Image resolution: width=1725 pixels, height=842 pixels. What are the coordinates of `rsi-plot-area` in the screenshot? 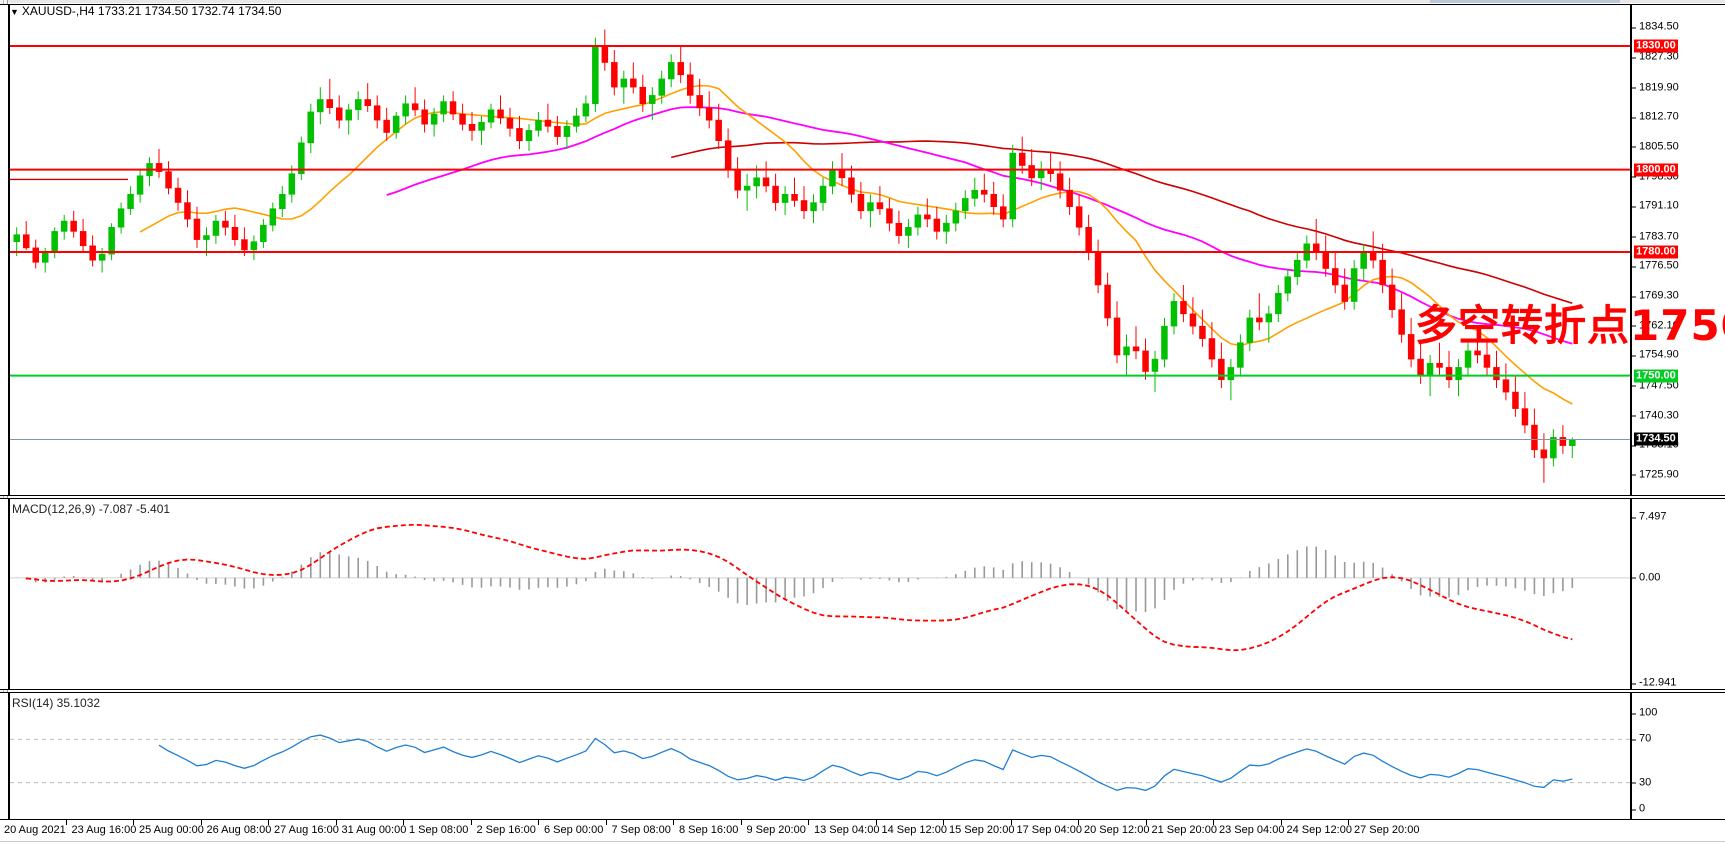 It's located at (819, 756).